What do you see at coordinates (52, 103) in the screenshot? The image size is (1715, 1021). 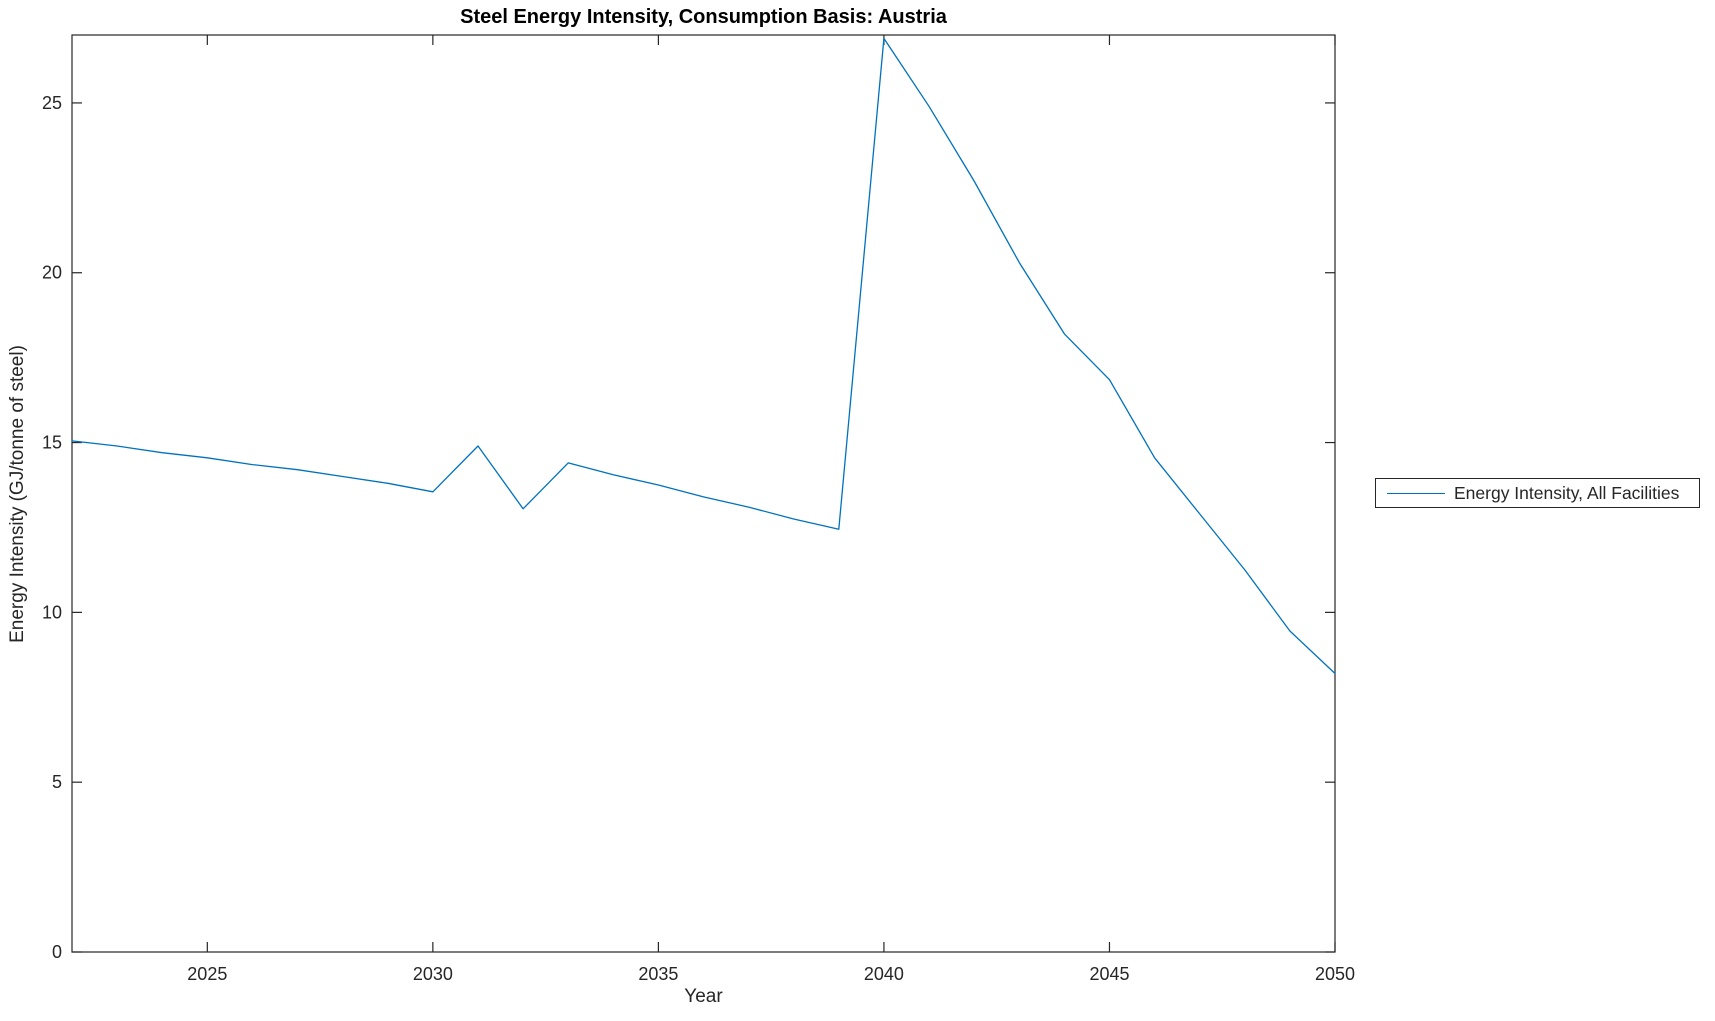 I see `y-tick-label: 25` at bounding box center [52, 103].